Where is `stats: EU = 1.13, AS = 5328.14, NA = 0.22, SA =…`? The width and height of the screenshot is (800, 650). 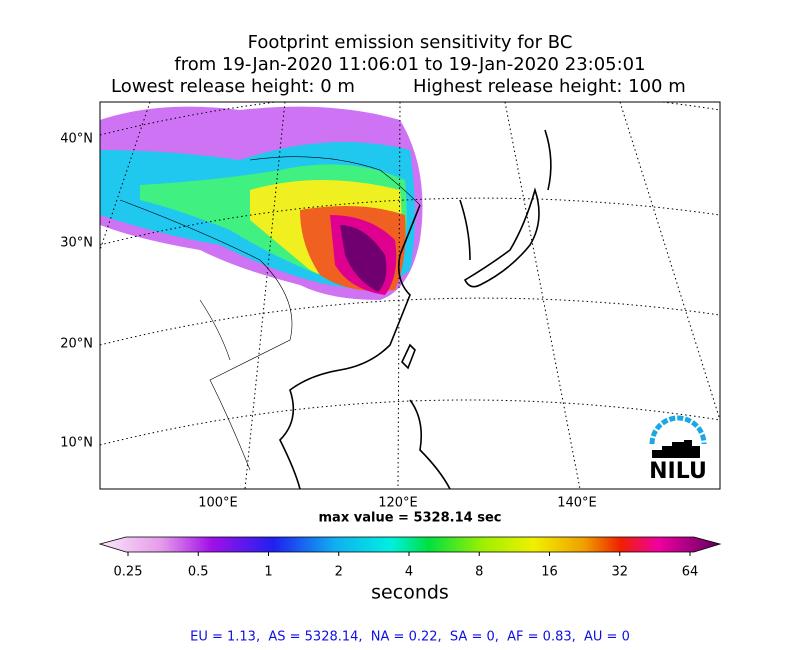 stats: EU = 1.13, AS = 5328.14, NA = 0.22, SA =… is located at coordinates (410, 637).